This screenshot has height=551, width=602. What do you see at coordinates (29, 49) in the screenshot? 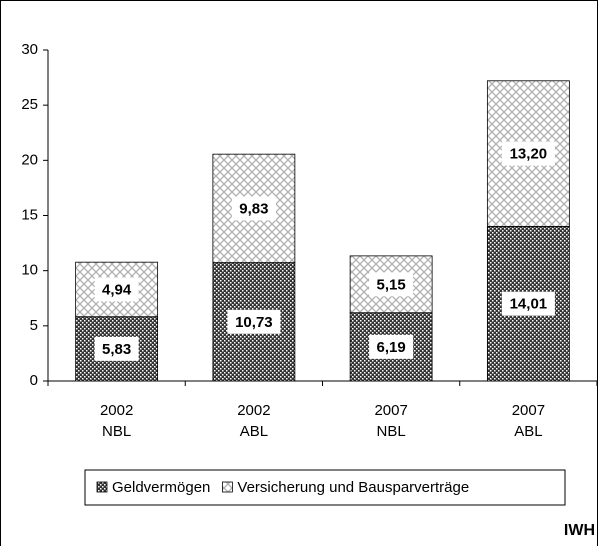
I see `y-tick-label: 30` at bounding box center [29, 49].